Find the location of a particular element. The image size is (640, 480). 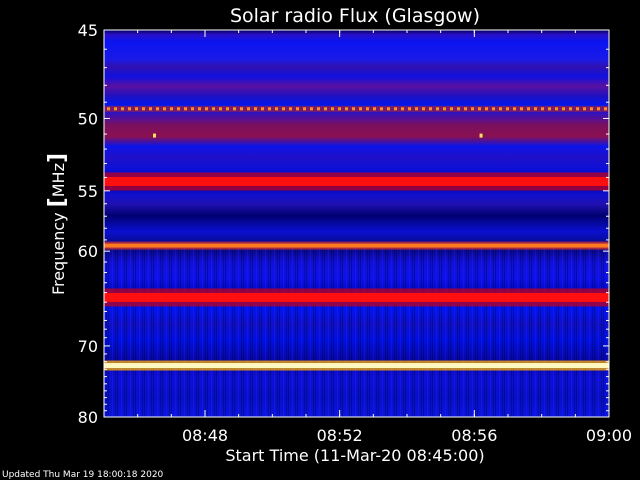

x-tick-label: 08:52 is located at coordinates (340, 435).